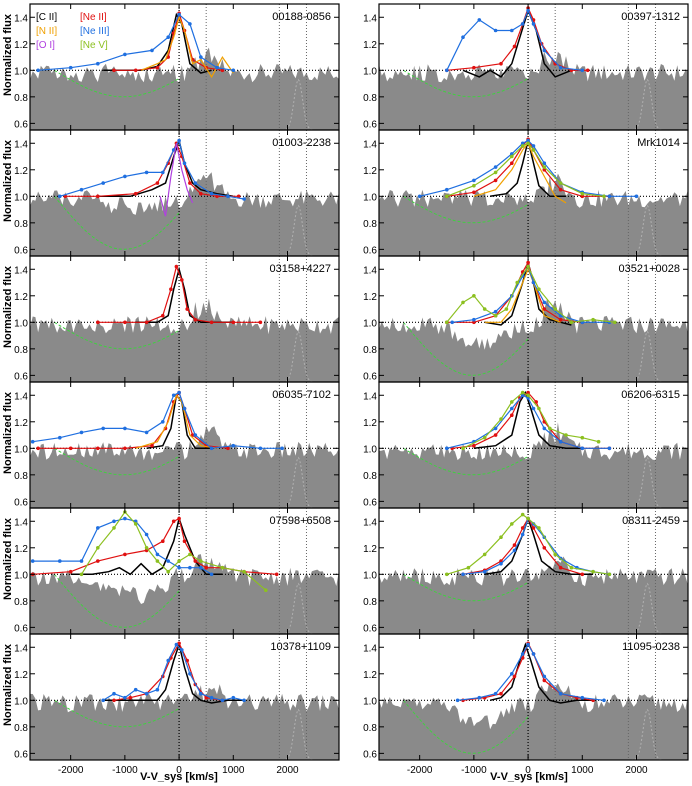 The height and width of the screenshot is (786, 692). Describe the element at coordinates (474, 770) in the screenshot. I see `x-tick-label: -1000` at that location.